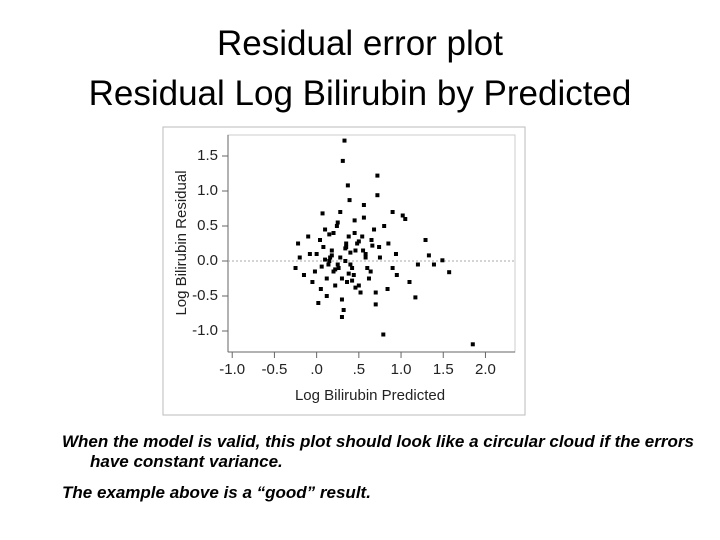 The image size is (720, 540). Describe the element at coordinates (207, 225) in the screenshot. I see `y-tick-label: 0.5` at that location.